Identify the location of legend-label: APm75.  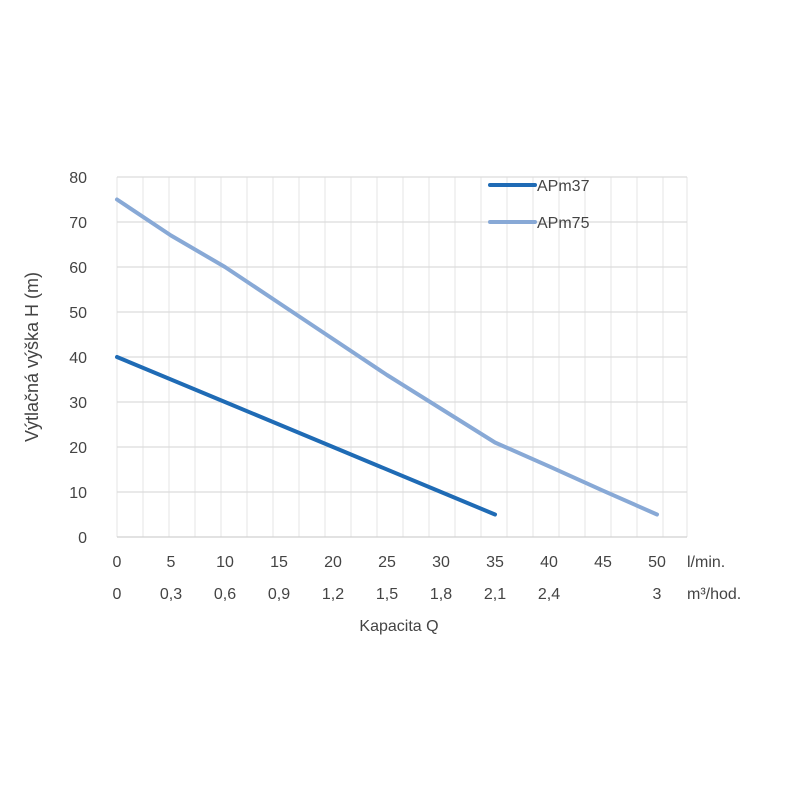
(563, 223).